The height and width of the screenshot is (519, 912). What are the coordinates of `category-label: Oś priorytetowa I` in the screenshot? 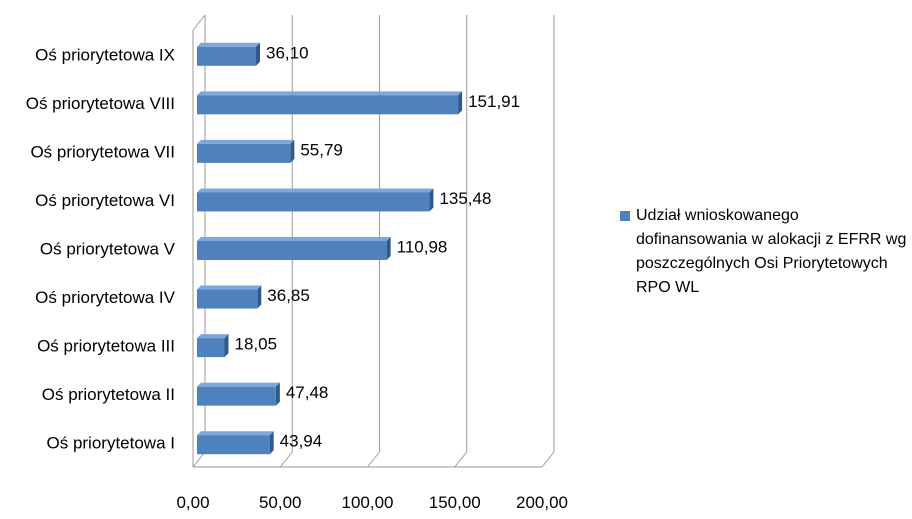 It's located at (111, 443).